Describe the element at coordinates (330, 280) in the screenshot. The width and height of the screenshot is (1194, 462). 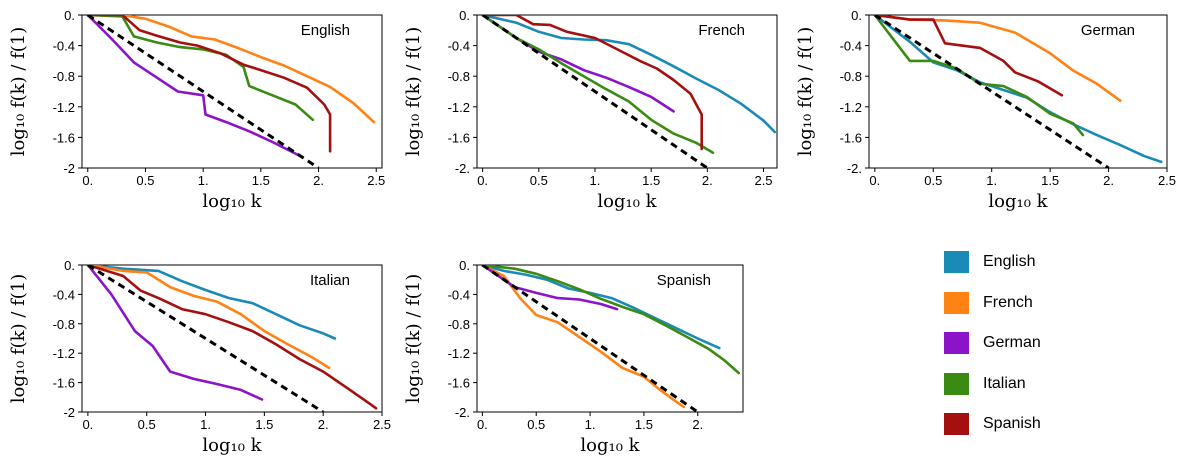
I see `panel-title: Italian` at that location.